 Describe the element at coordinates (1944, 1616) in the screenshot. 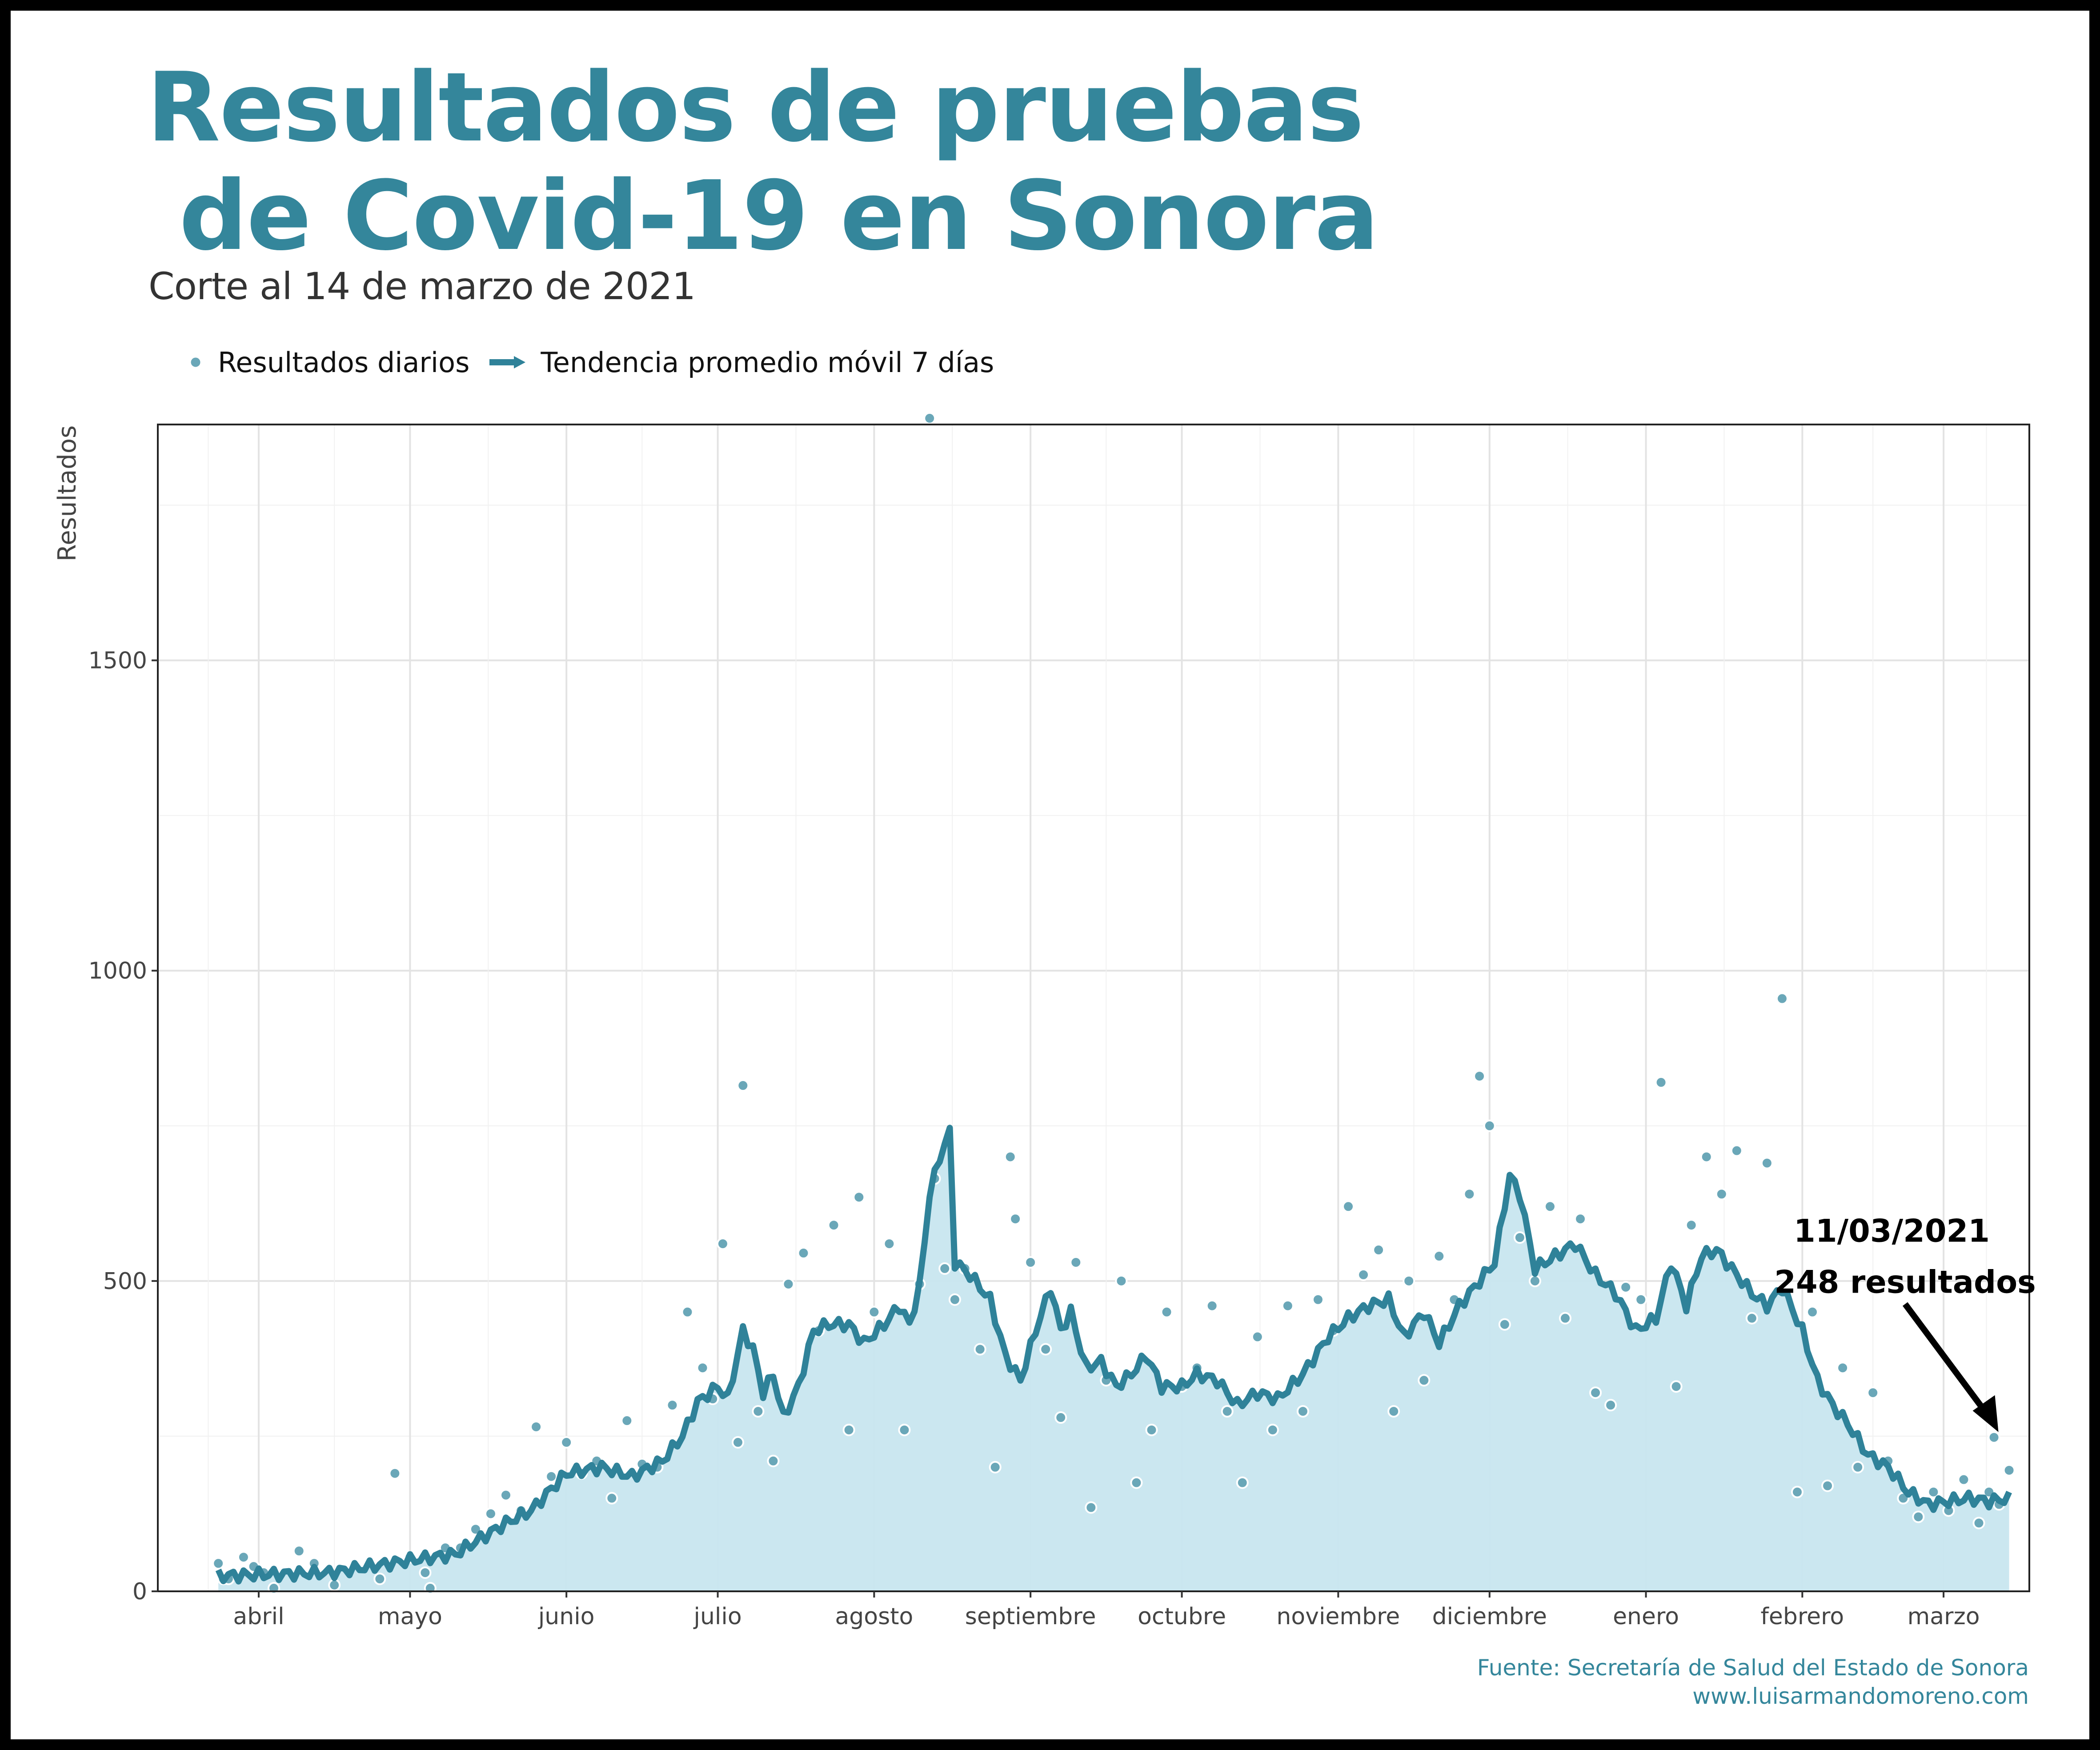

I see `x-tick-label: marzo` at that location.